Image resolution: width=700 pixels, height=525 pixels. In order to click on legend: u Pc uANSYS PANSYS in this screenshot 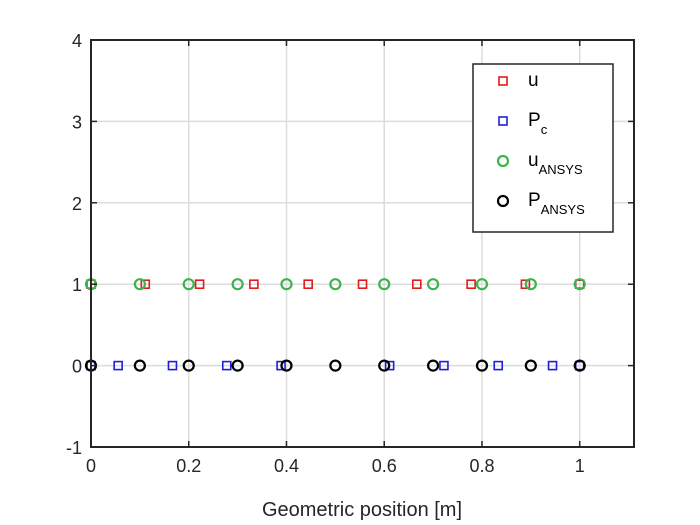, I will do `click(543, 148)`.